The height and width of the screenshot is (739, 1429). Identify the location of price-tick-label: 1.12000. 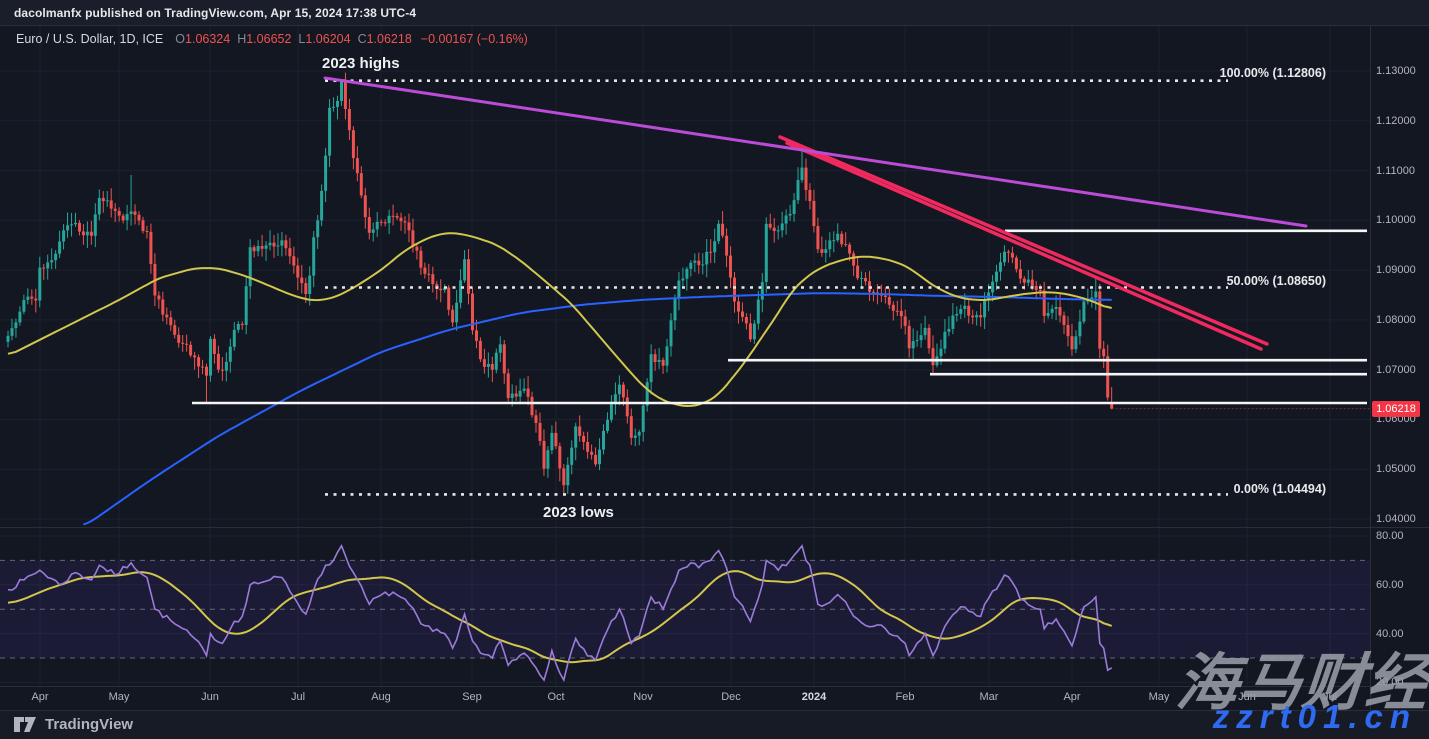
(1396, 121).